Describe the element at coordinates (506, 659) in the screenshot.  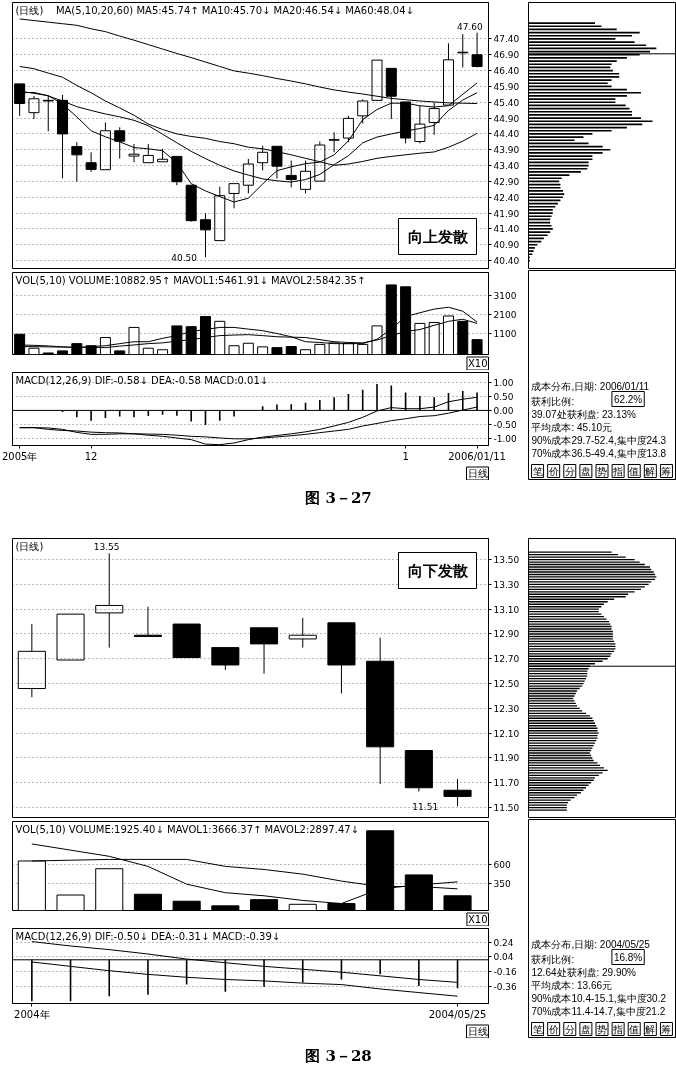
I see `y-tick-label: 12.70` at that location.